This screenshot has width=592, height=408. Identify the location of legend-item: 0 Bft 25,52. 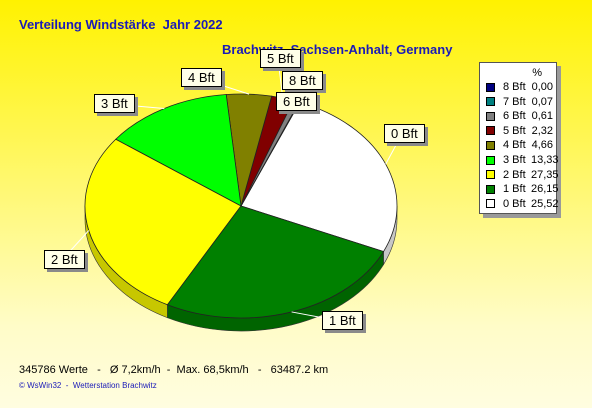
(522, 204).